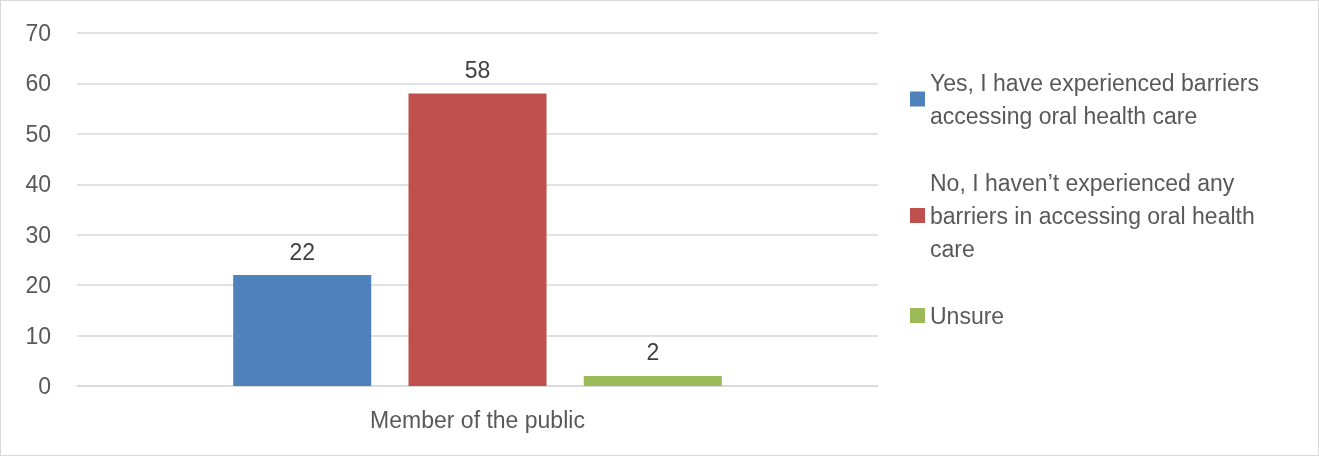 The image size is (1319, 456). I want to click on data-label: 2, so click(653, 352).